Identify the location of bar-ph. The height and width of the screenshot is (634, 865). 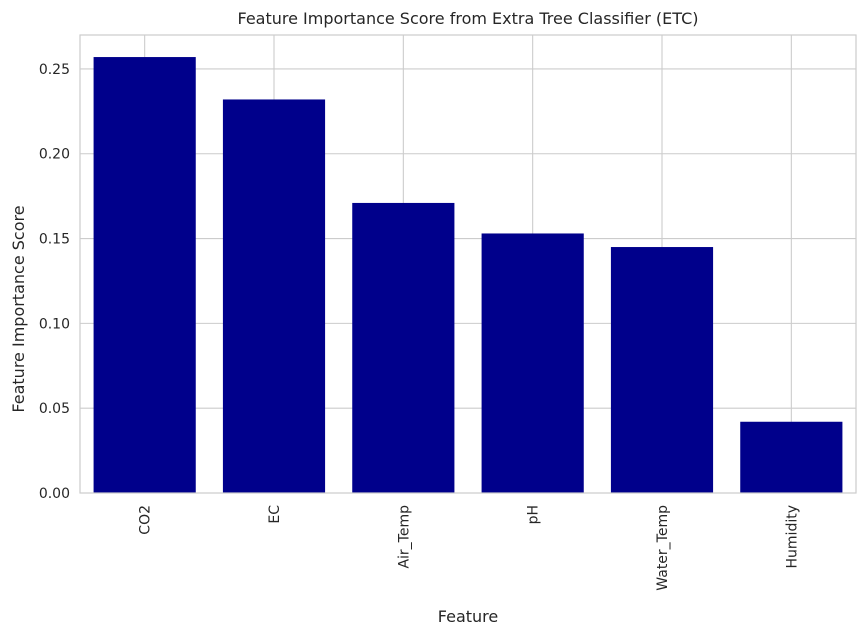
(532, 363).